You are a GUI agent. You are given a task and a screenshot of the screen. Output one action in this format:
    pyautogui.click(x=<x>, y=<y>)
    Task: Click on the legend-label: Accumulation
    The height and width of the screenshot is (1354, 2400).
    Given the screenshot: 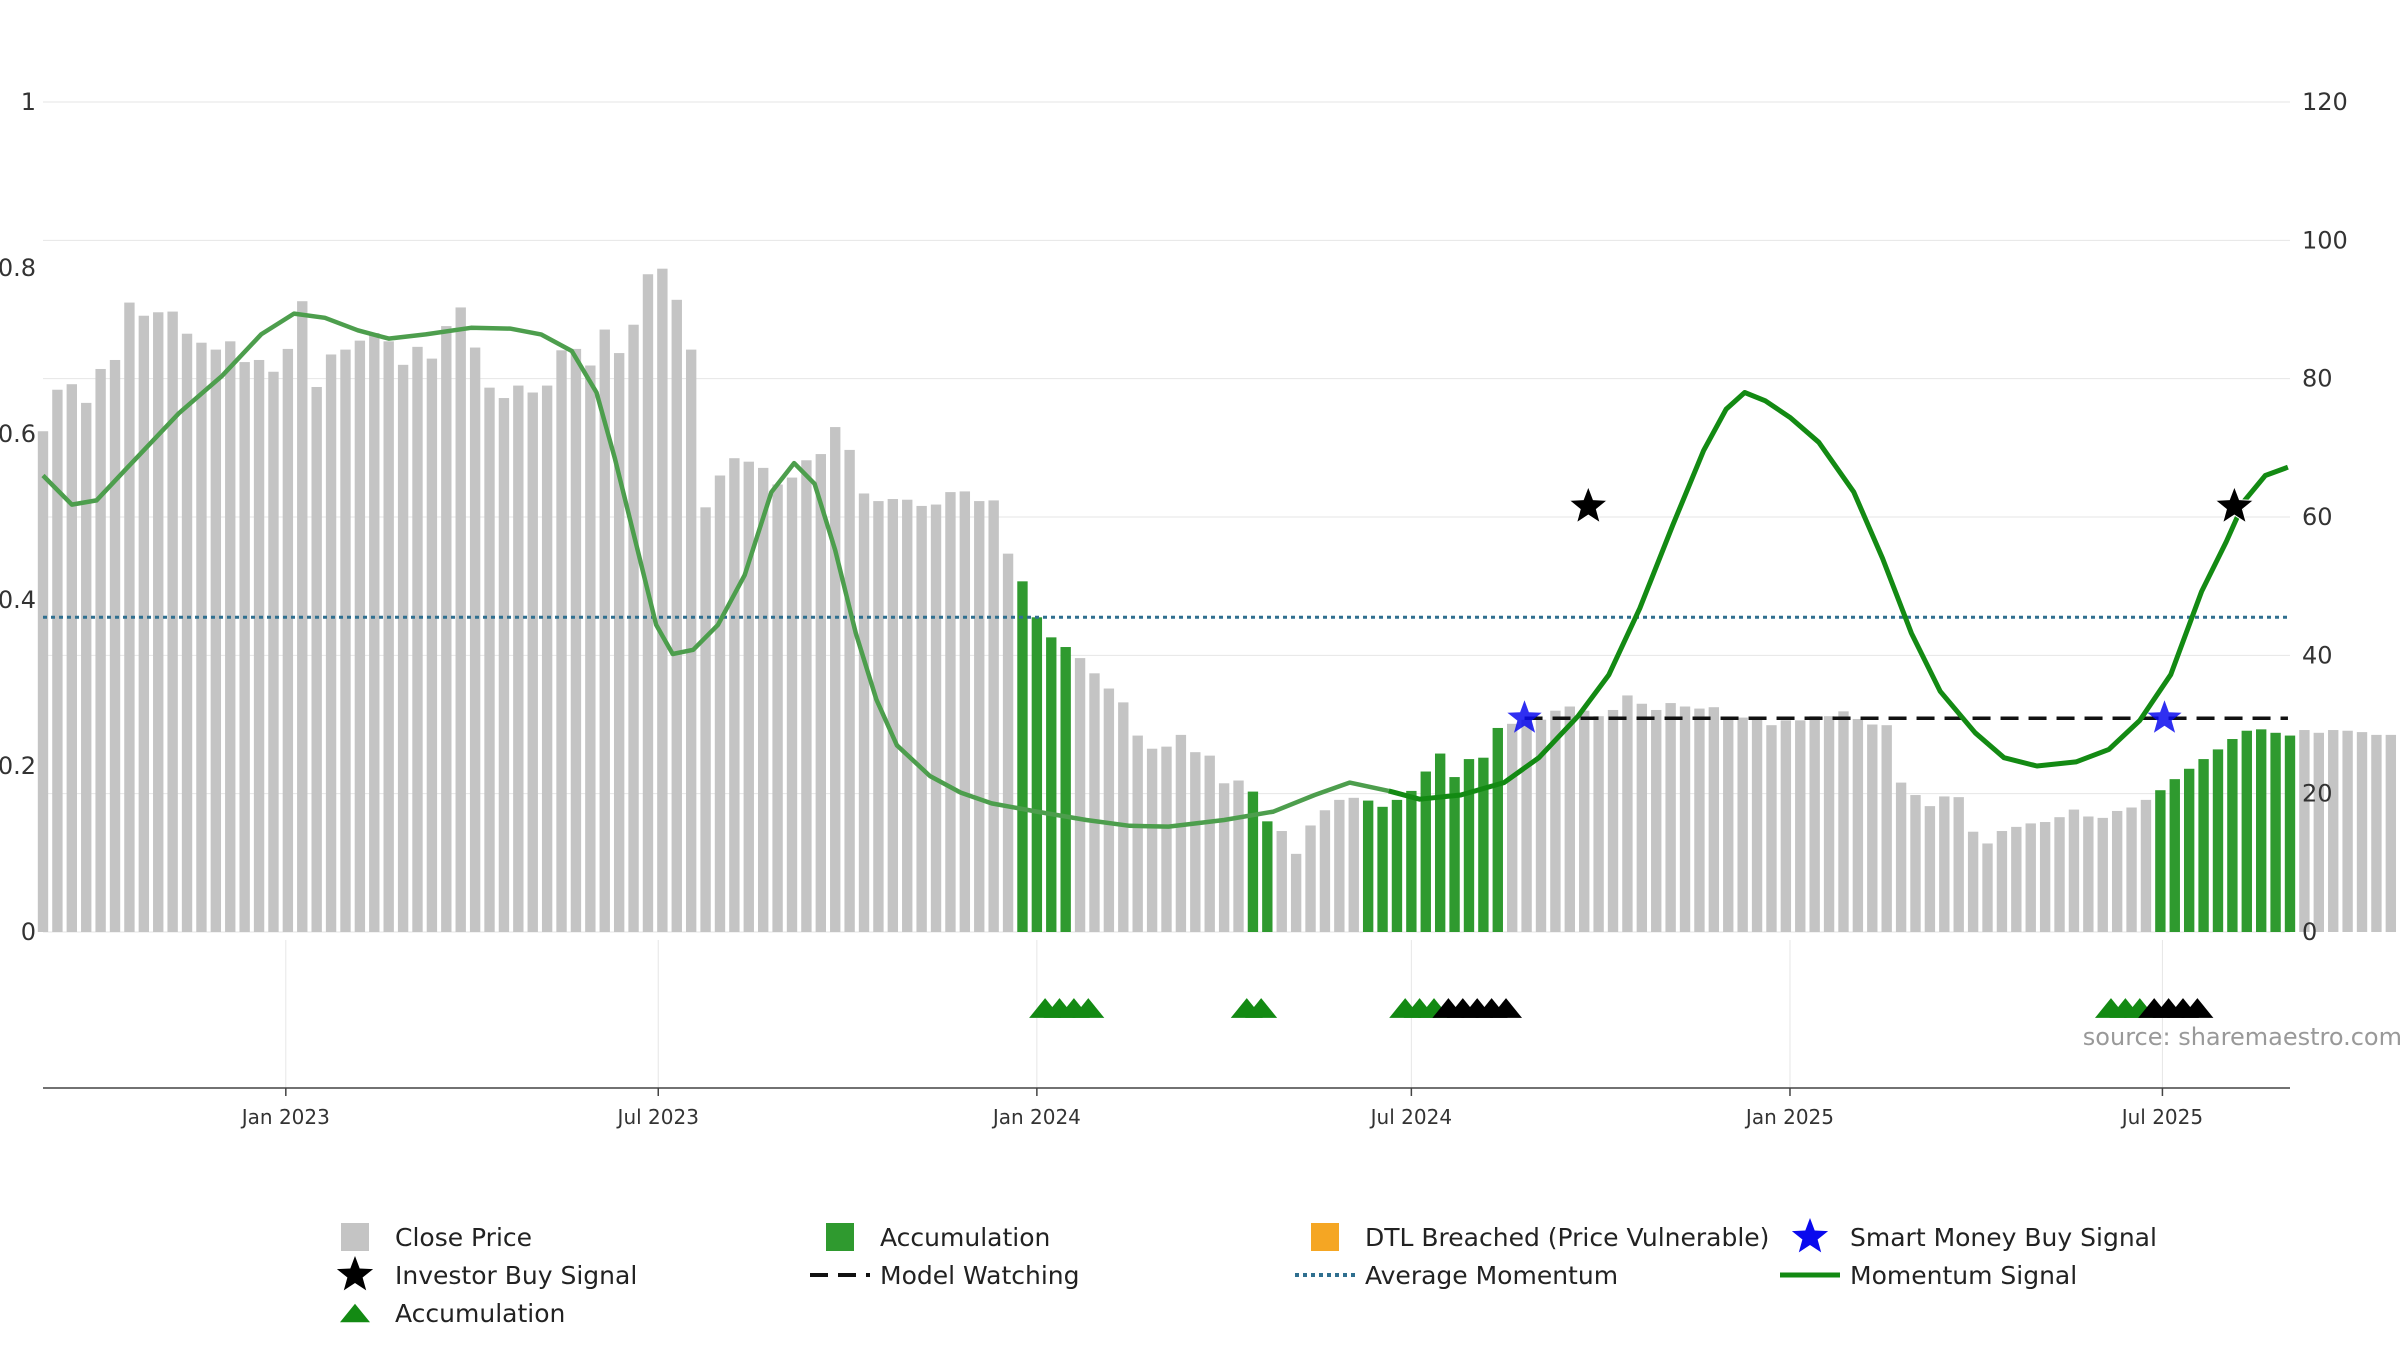 What is the action you would take?
    pyautogui.click(x=965, y=1237)
    